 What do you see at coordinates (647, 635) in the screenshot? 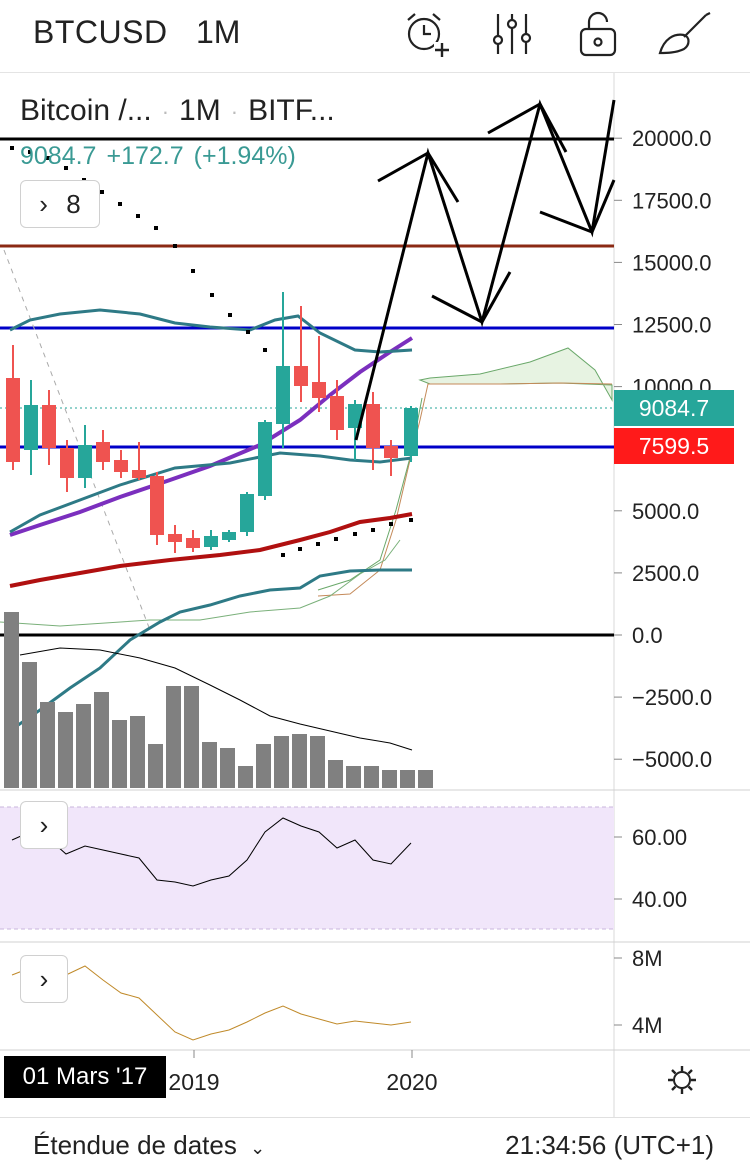
I see `price-tick-label: 0.0` at bounding box center [647, 635].